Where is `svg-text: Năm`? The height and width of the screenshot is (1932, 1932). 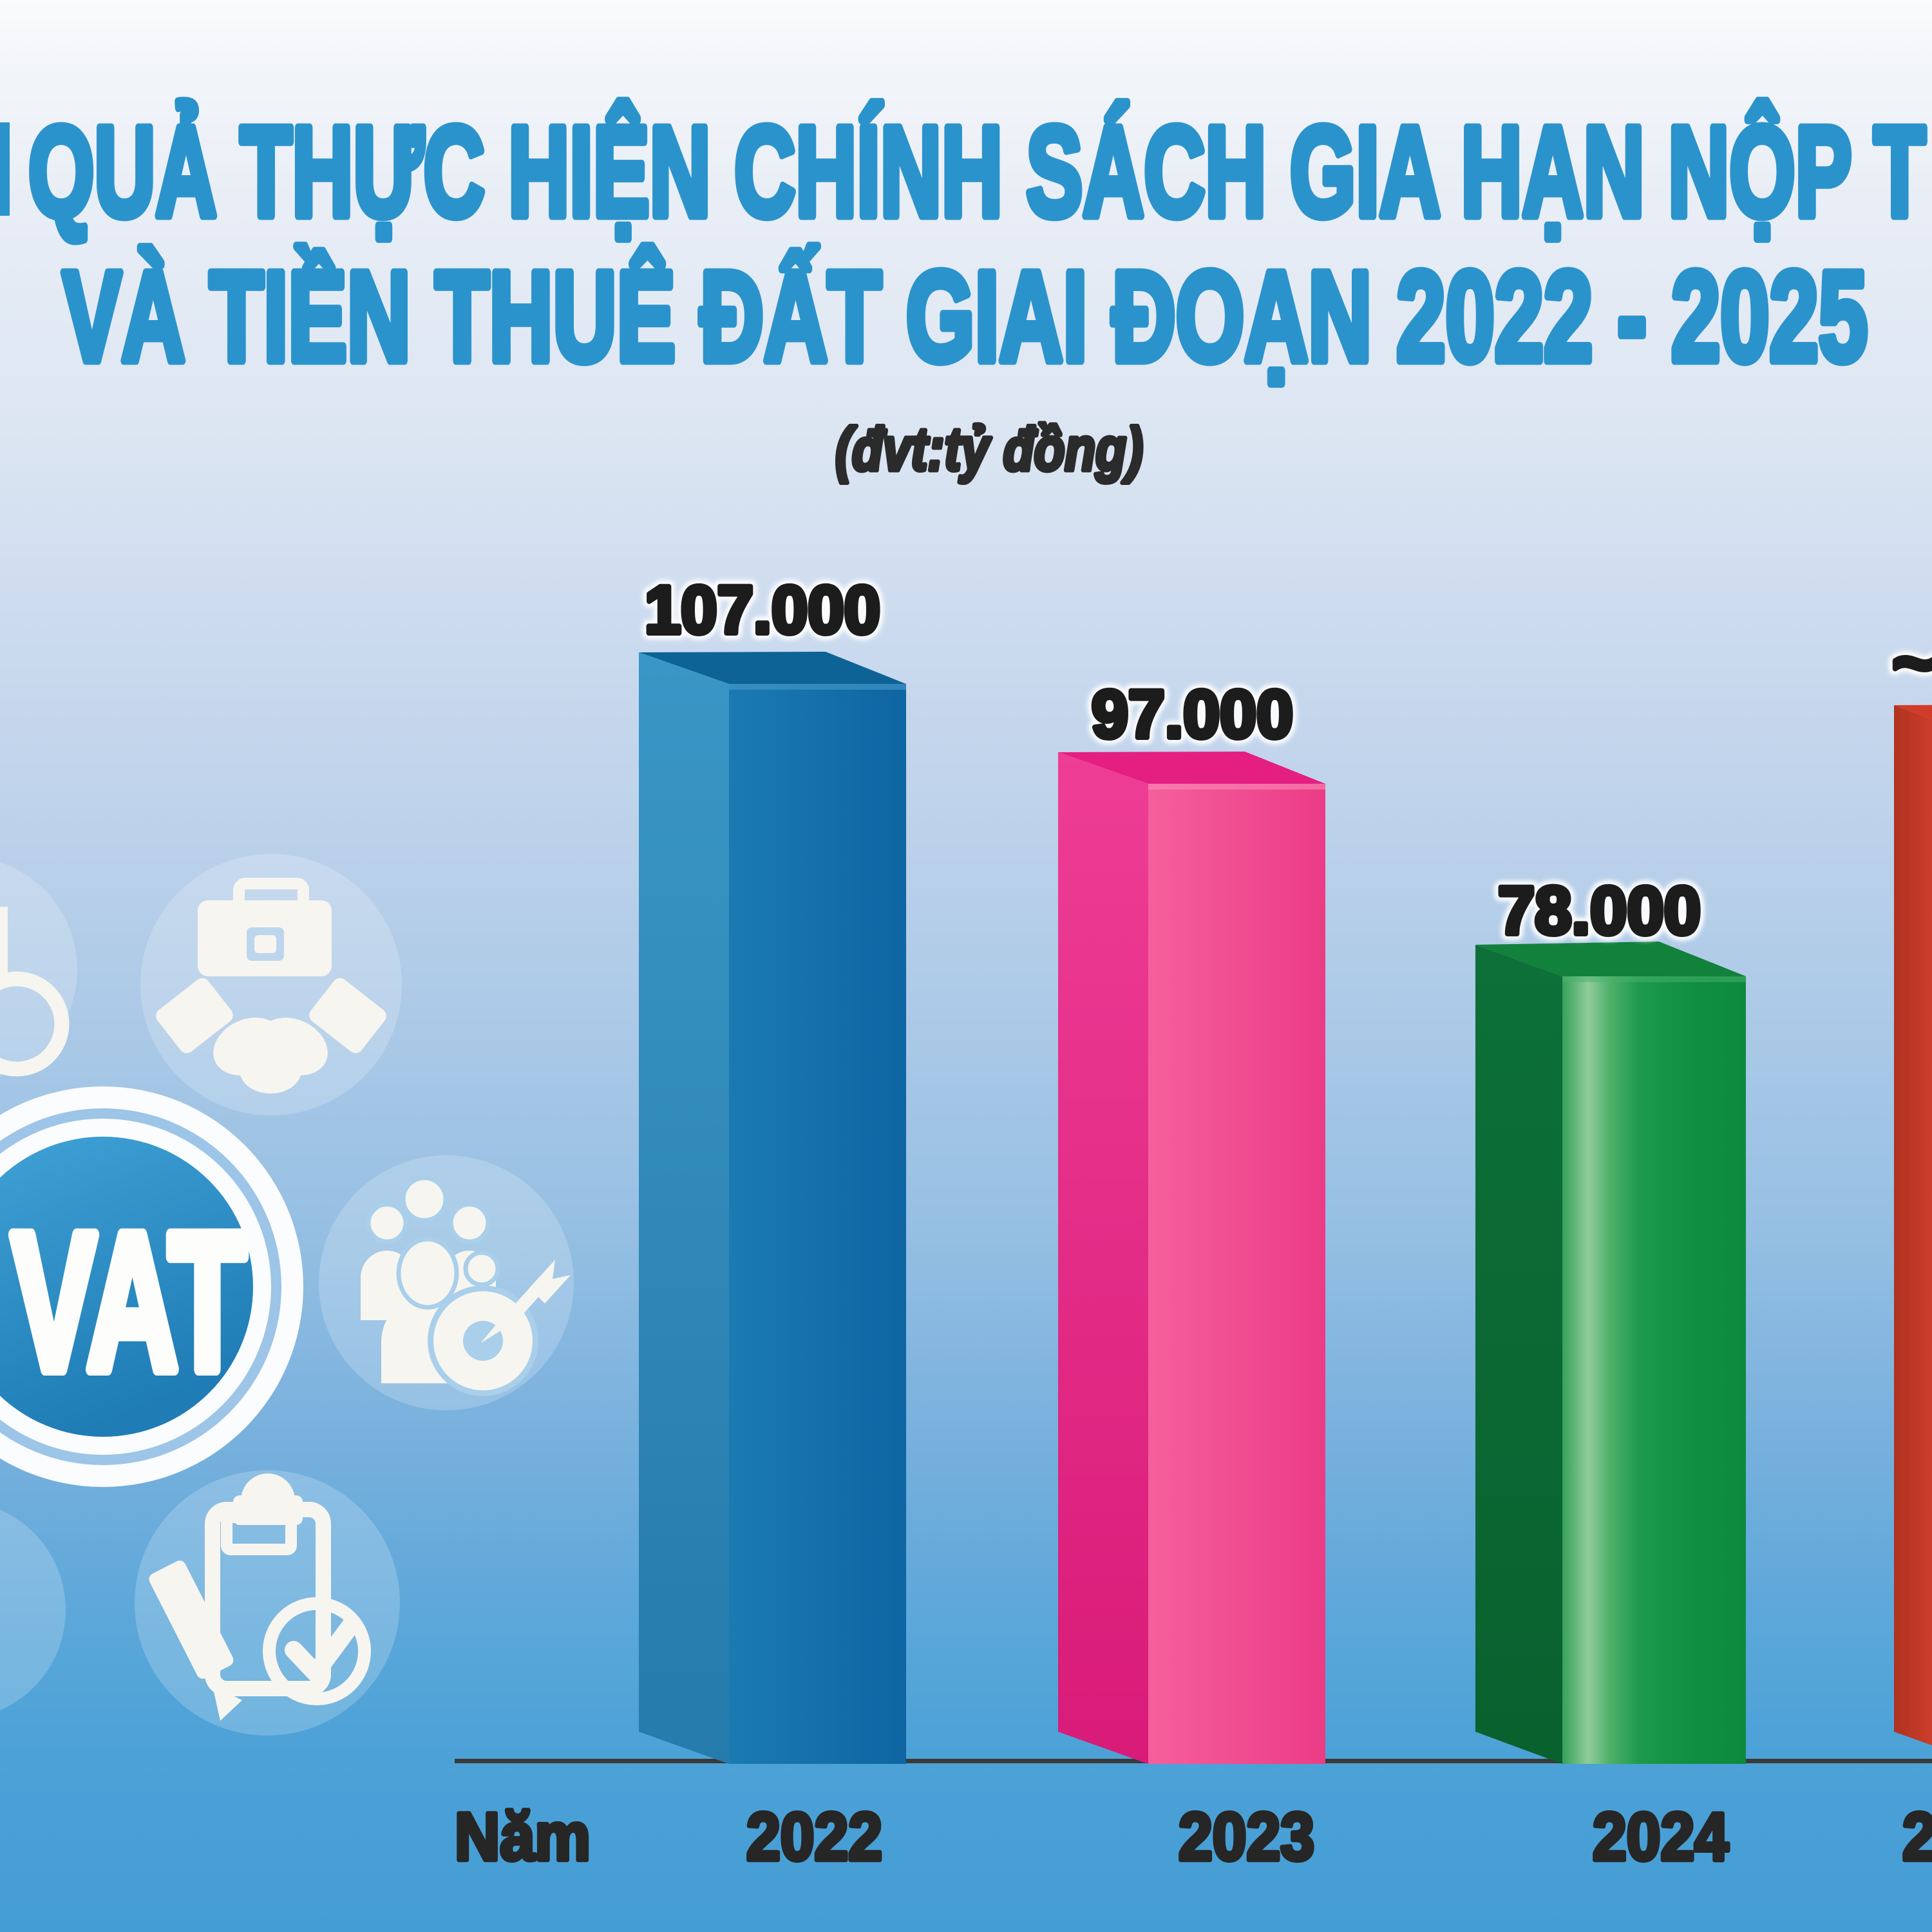
svg-text: Năm is located at coordinates (523, 1837).